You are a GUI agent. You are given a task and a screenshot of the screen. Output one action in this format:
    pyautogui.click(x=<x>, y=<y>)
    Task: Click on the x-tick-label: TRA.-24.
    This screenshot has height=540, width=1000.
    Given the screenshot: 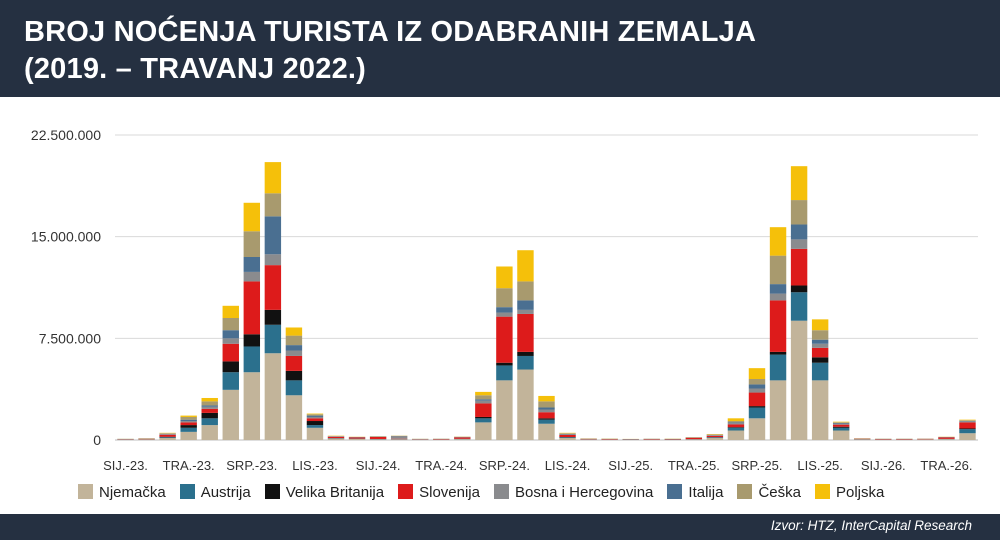 What is the action you would take?
    pyautogui.click(x=441, y=465)
    